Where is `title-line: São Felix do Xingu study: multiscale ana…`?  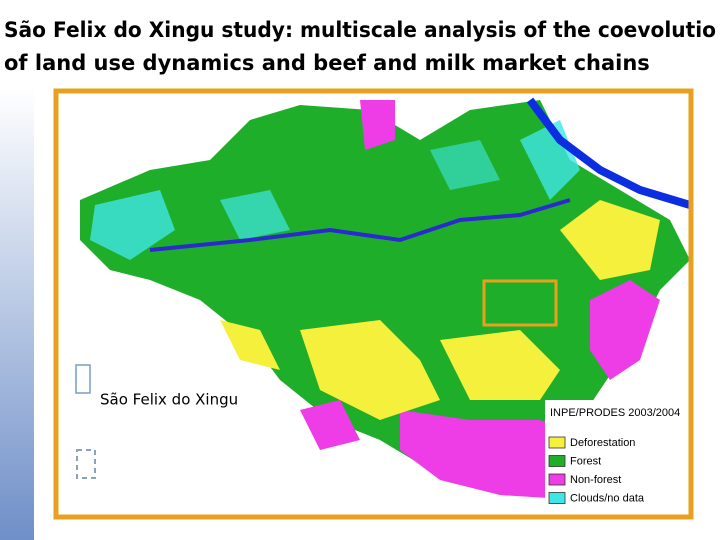 title-line: São Felix do Xingu study: multiscale ana… is located at coordinates (360, 30).